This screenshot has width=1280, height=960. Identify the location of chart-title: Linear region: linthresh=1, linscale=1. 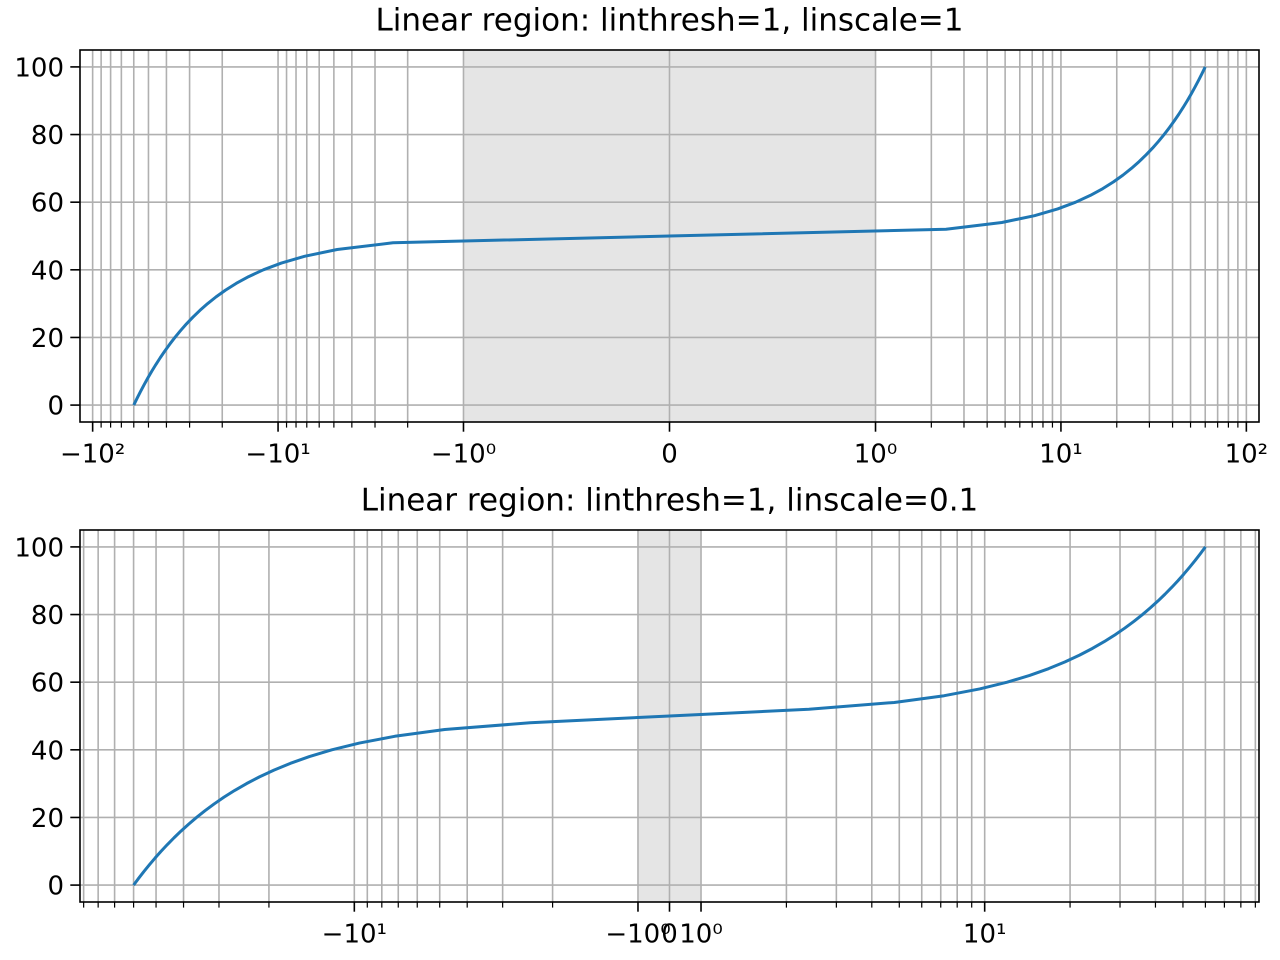
(669, 21).